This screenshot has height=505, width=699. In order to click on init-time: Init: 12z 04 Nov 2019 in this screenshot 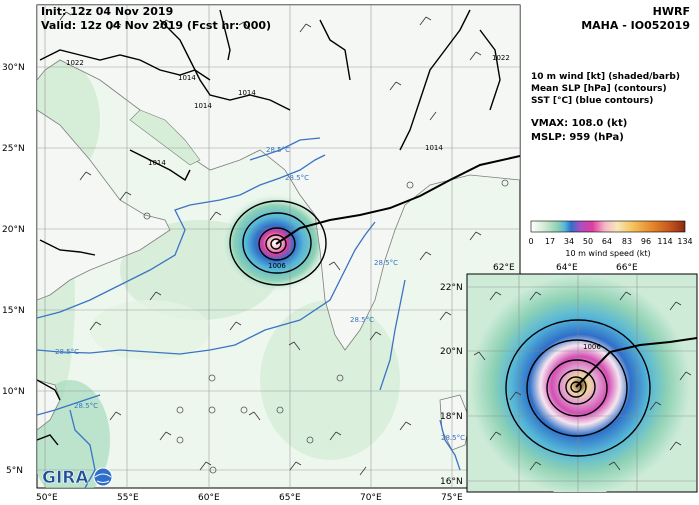, I will do `click(107, 11)`.